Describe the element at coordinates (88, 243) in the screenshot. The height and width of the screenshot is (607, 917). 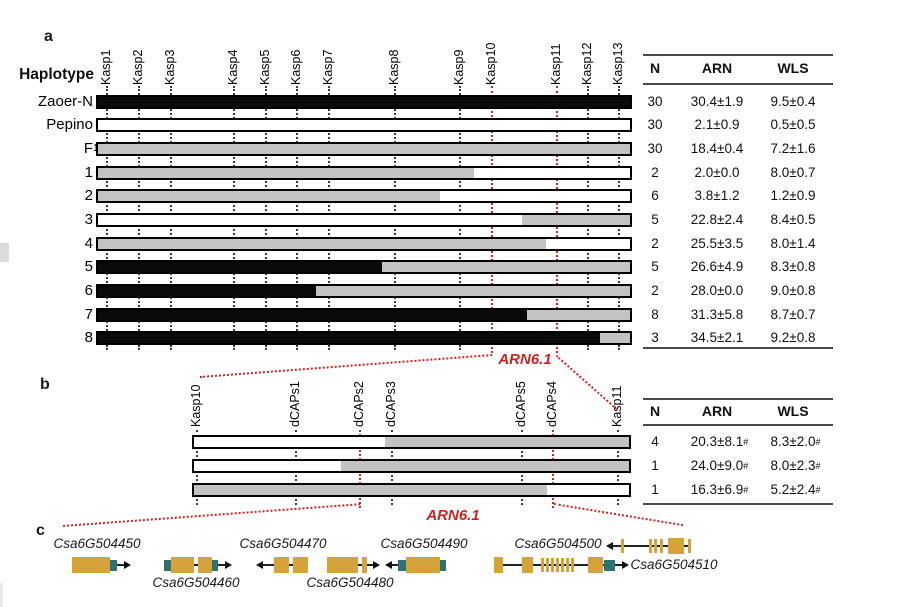
I see `haplotype-row-label-4: 4` at that location.